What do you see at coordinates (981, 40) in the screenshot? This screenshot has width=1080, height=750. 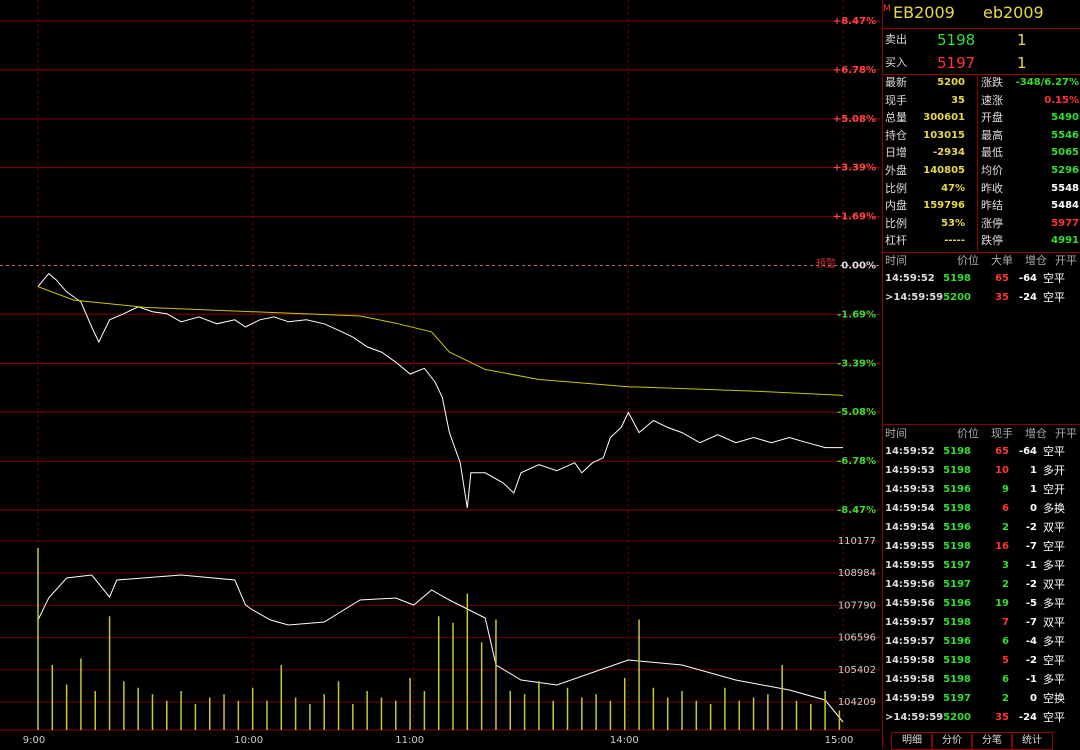 I see `sell-row: 卖出 5198 1` at bounding box center [981, 40].